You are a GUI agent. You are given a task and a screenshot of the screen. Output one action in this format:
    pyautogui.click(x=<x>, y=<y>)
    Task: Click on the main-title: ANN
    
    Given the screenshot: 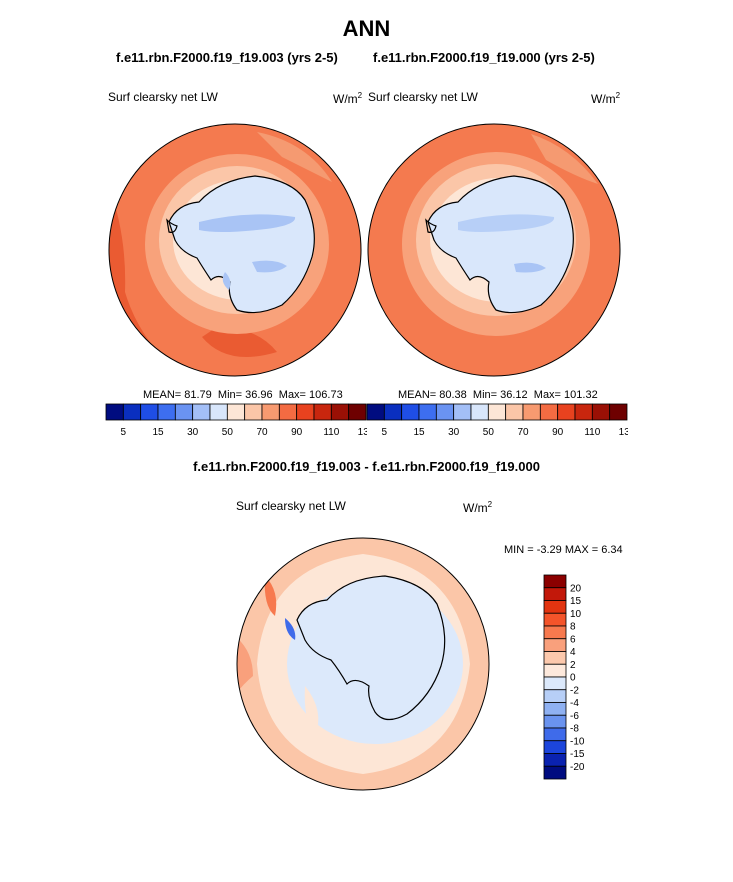 What is the action you would take?
    pyautogui.click(x=366, y=28)
    